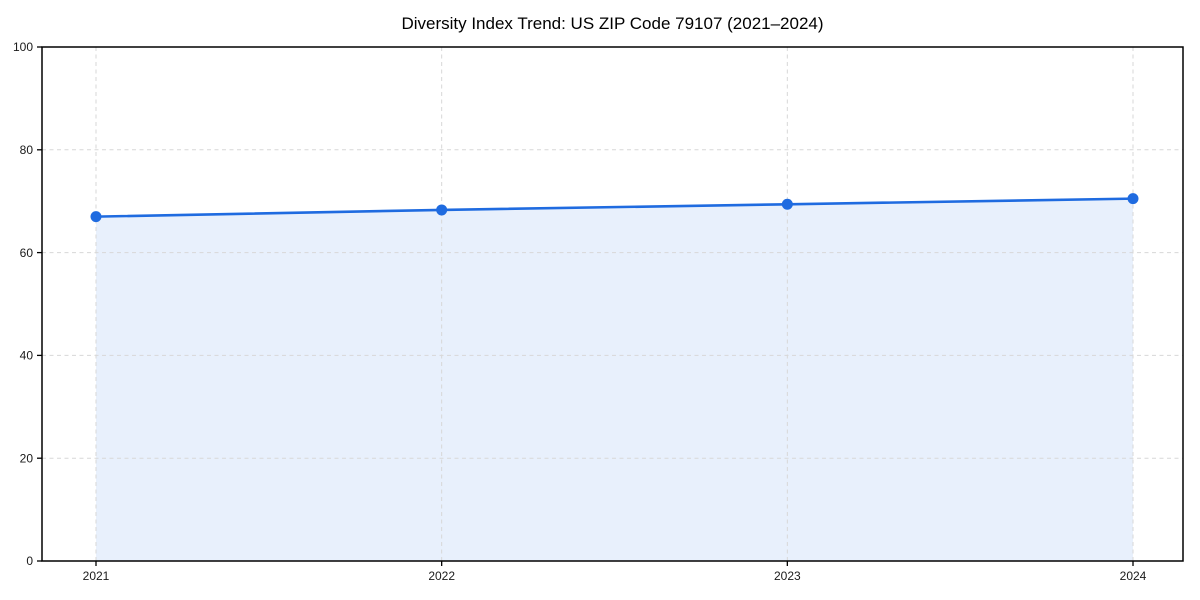 The height and width of the screenshot is (600, 1200). Describe the element at coordinates (787, 576) in the screenshot. I see `x-axis-tick-label: 2023` at that location.